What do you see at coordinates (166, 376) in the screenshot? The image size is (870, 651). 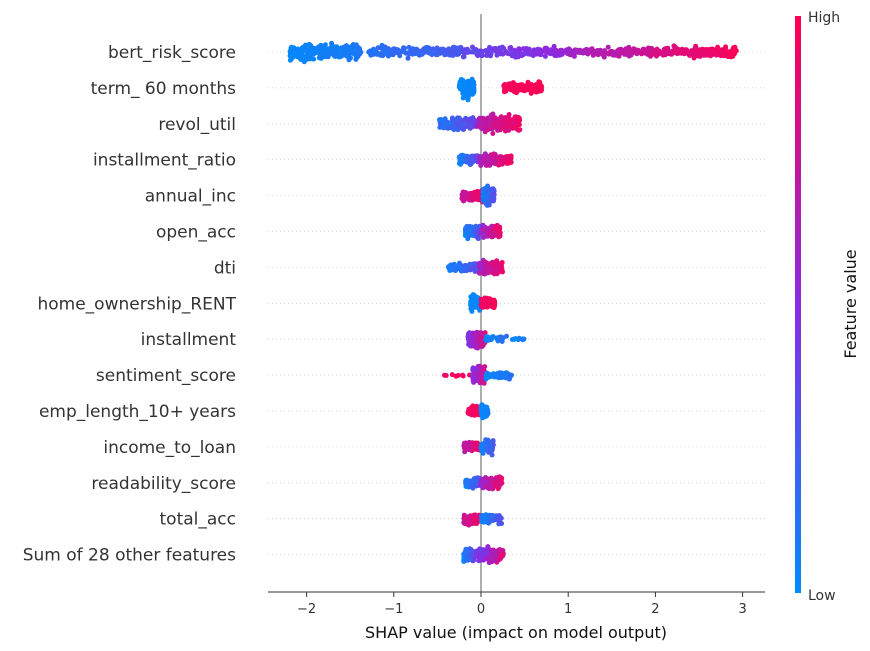 I see `feature-label: sentiment_score` at bounding box center [166, 376].